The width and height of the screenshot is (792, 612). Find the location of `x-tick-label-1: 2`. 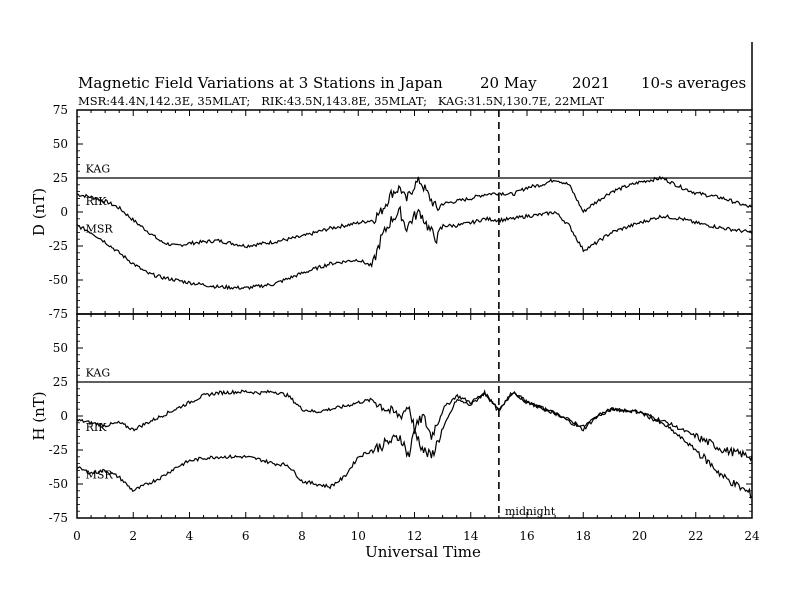

x-tick-label-1: 2 is located at coordinates (133, 536).